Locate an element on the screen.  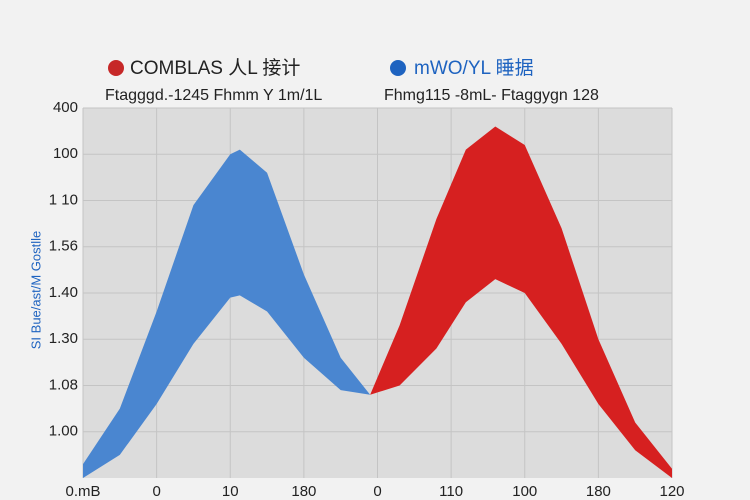
y-tick-label: 1.08 is located at coordinates (63, 384).